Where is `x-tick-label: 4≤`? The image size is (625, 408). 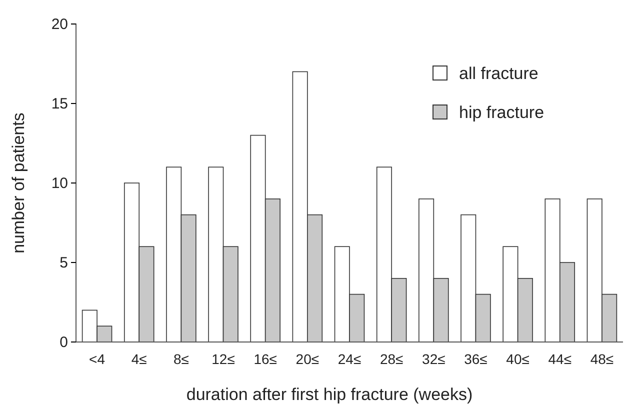
x-tick-label: 4≤ is located at coordinates (139, 358).